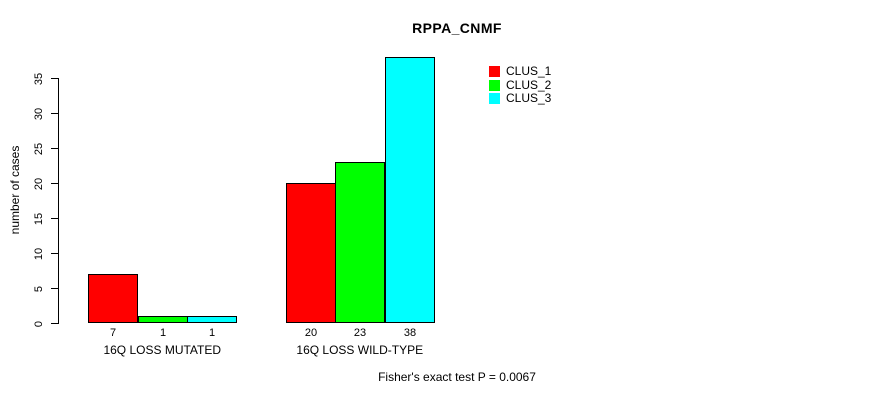 The image size is (890, 400). Describe the element at coordinates (360, 333) in the screenshot. I see `bar-value-label: 23` at that location.